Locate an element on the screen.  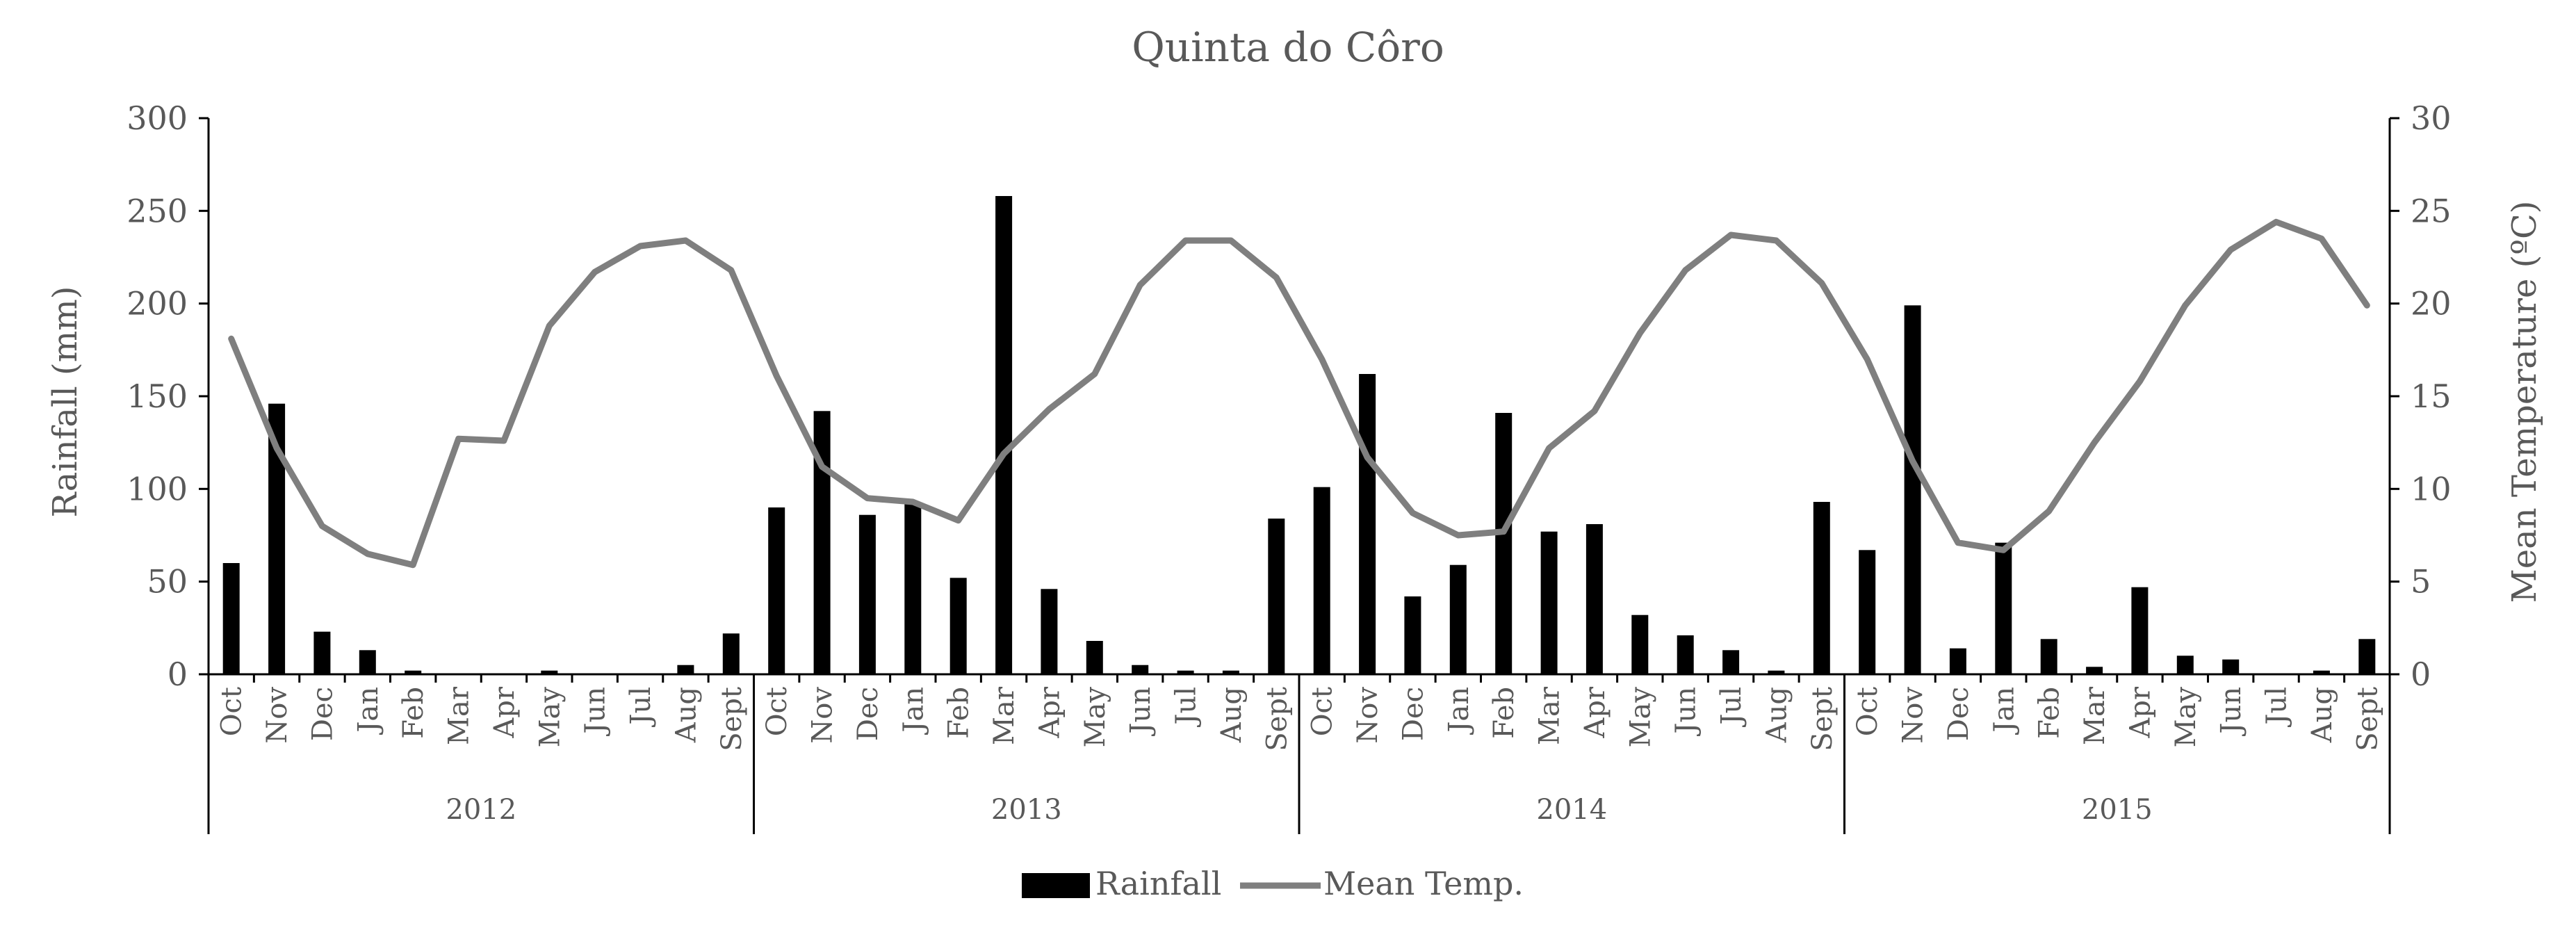
legend-rainfall-swatch is located at coordinates (1056, 886).